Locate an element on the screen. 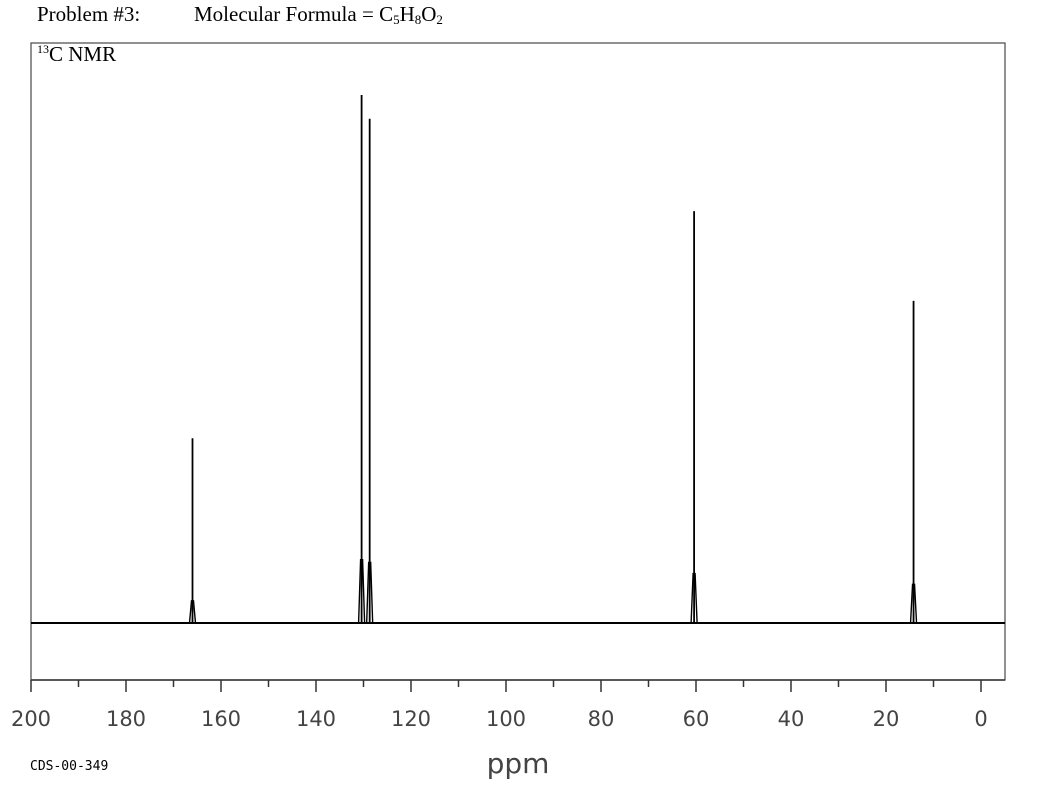 The height and width of the screenshot is (786, 1057). x-tick-label: 160 is located at coordinates (221, 719).